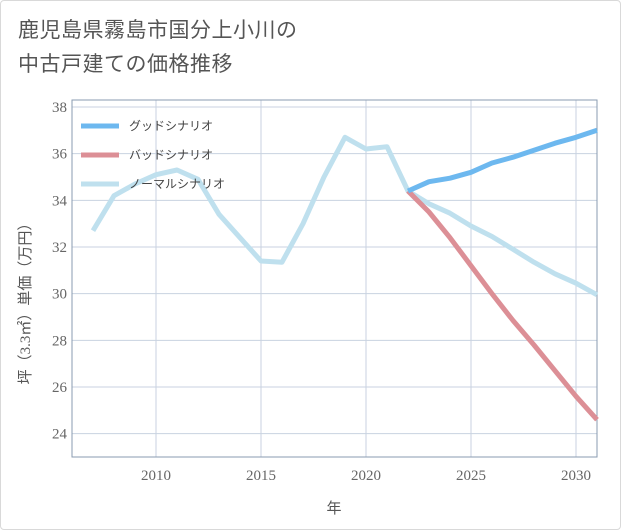 This screenshot has height=530, width=621. Describe the element at coordinates (156, 476) in the screenshot. I see `x-tick-label-2010: 2010` at that location.